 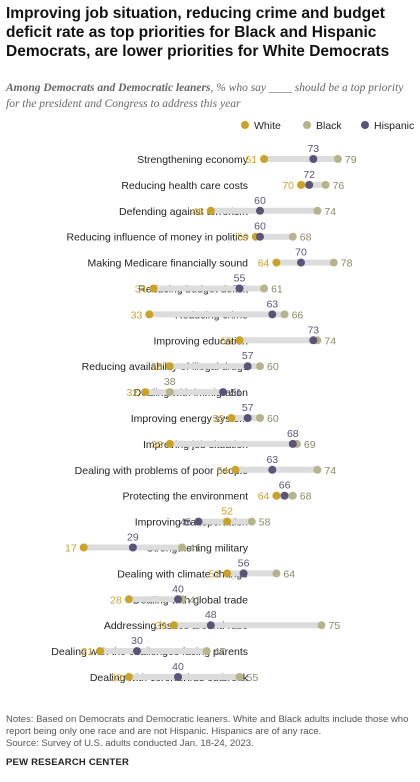 What do you see at coordinates (116, 678) in the screenshot?
I see `data-label-white: 28` at bounding box center [116, 678].